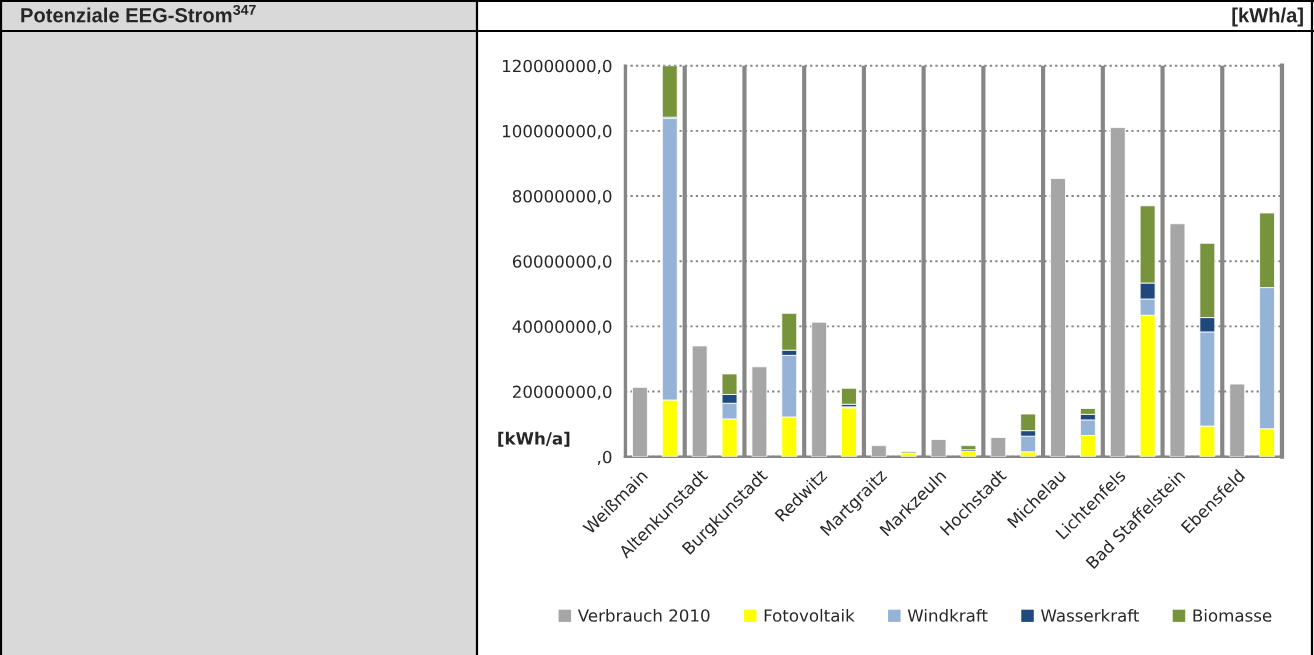  I want to click on legend-label: Fotovoltaik, so click(809, 615).